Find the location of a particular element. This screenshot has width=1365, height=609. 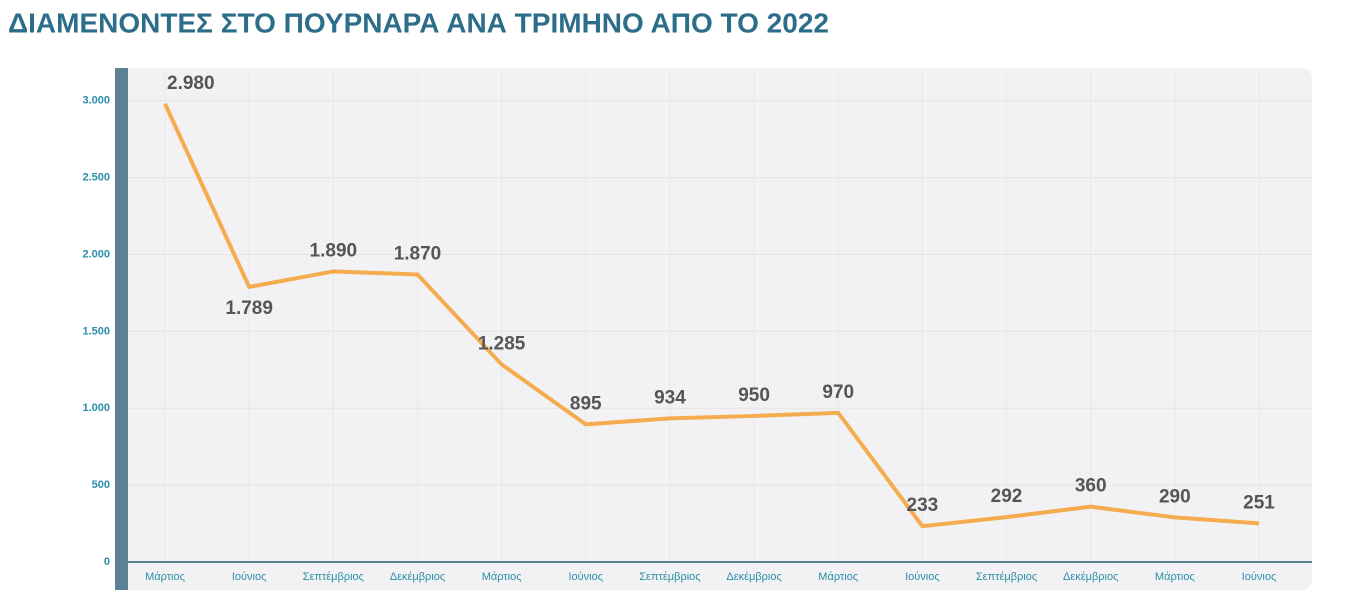

data-label: 290 is located at coordinates (1175, 496).